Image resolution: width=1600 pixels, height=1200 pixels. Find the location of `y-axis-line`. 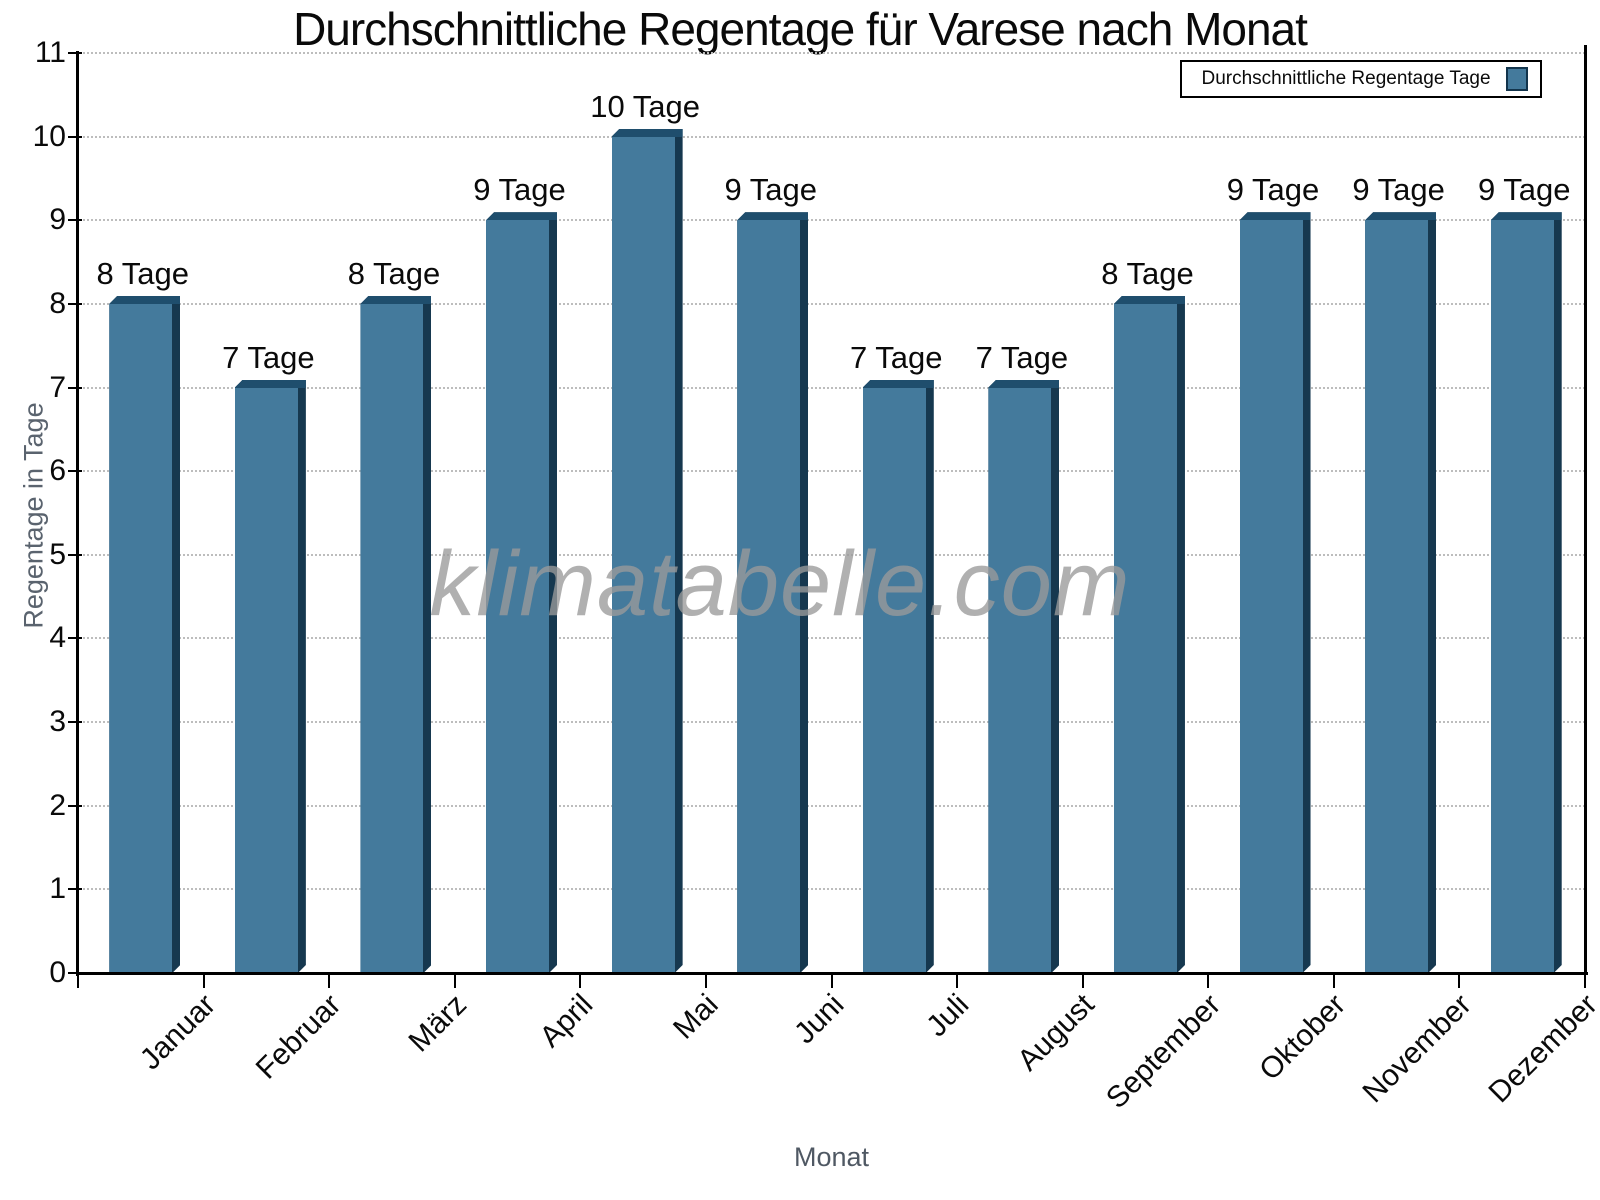

y-axis-line is located at coordinates (77, 513).